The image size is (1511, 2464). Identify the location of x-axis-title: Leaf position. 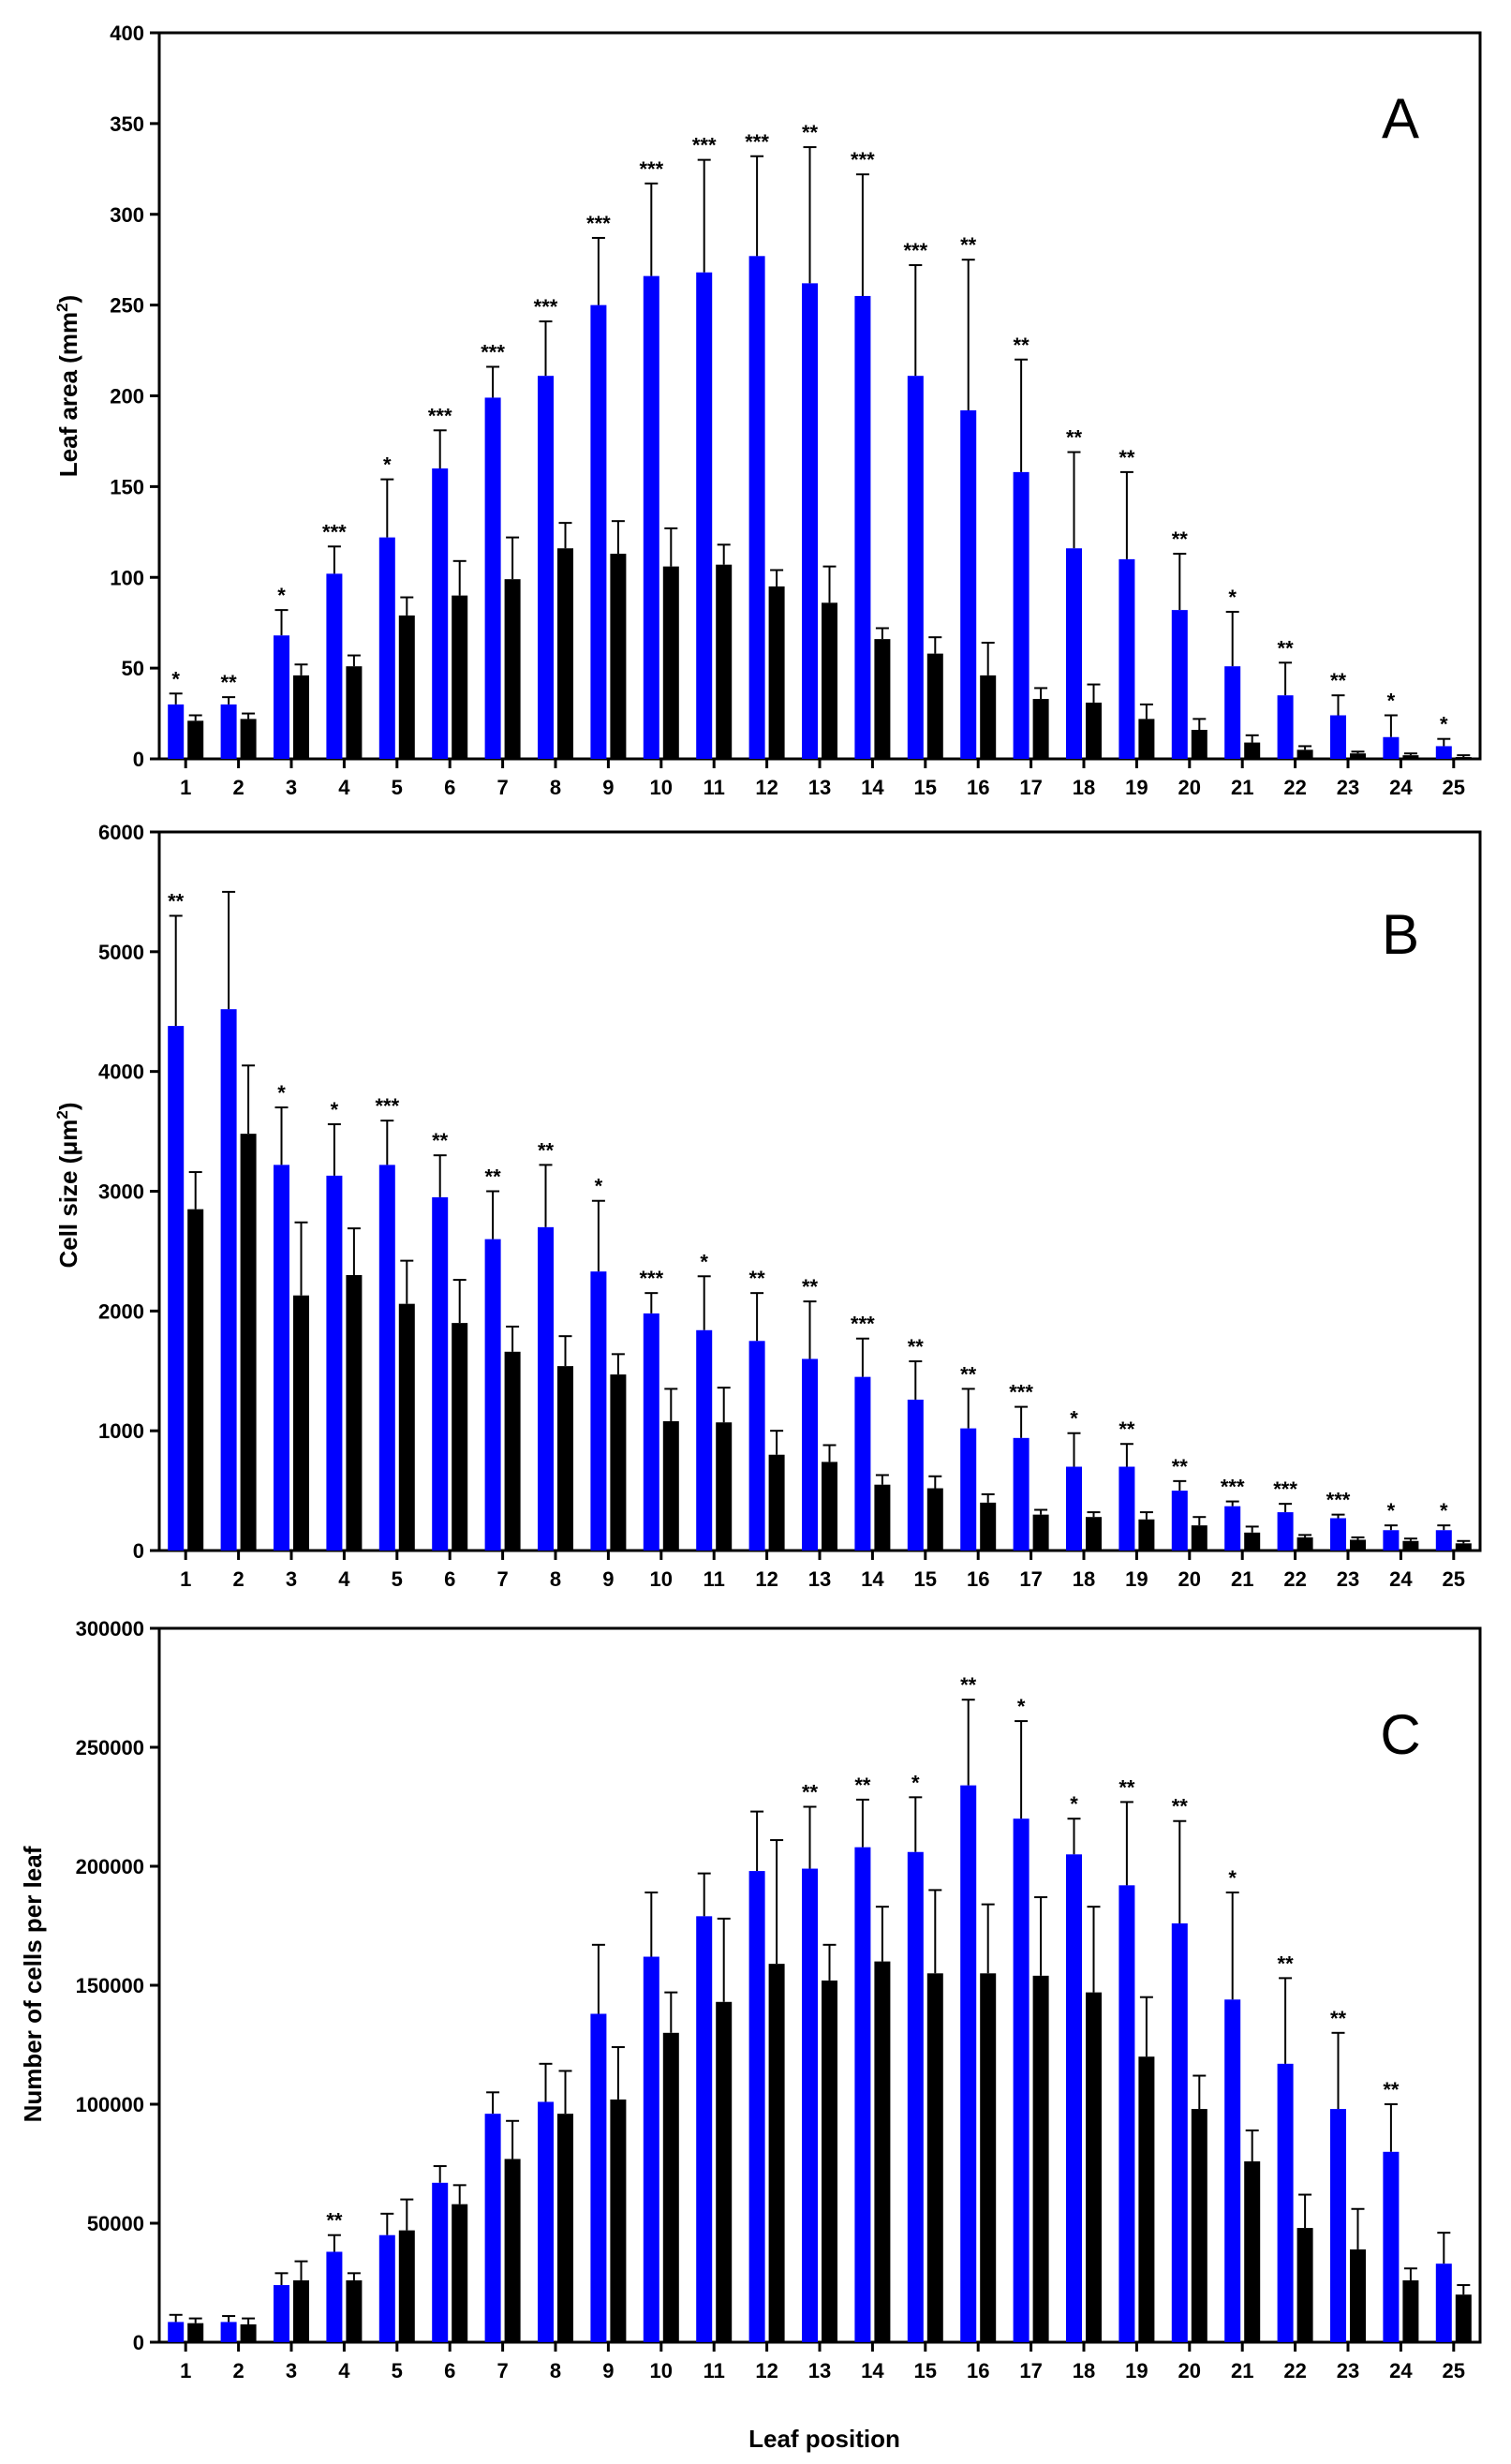
(824, 2439).